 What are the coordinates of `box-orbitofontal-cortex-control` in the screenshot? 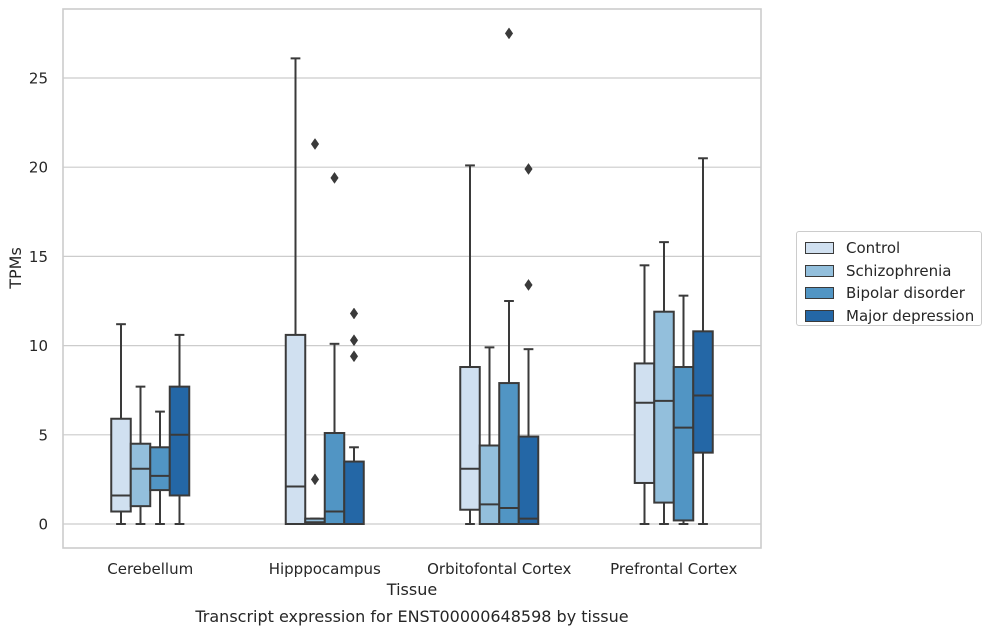 It's located at (470, 344).